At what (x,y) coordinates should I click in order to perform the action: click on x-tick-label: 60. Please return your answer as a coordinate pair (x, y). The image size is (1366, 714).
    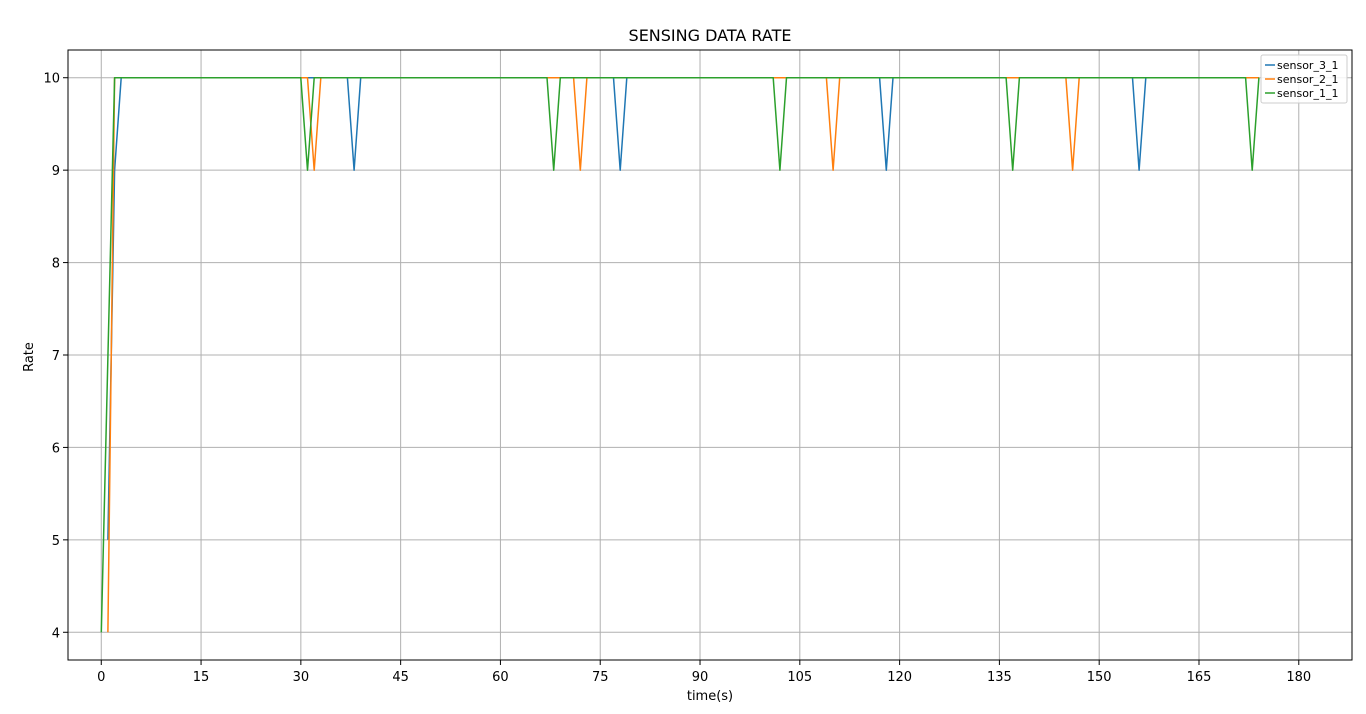
    Looking at the image, I should click on (500, 677).